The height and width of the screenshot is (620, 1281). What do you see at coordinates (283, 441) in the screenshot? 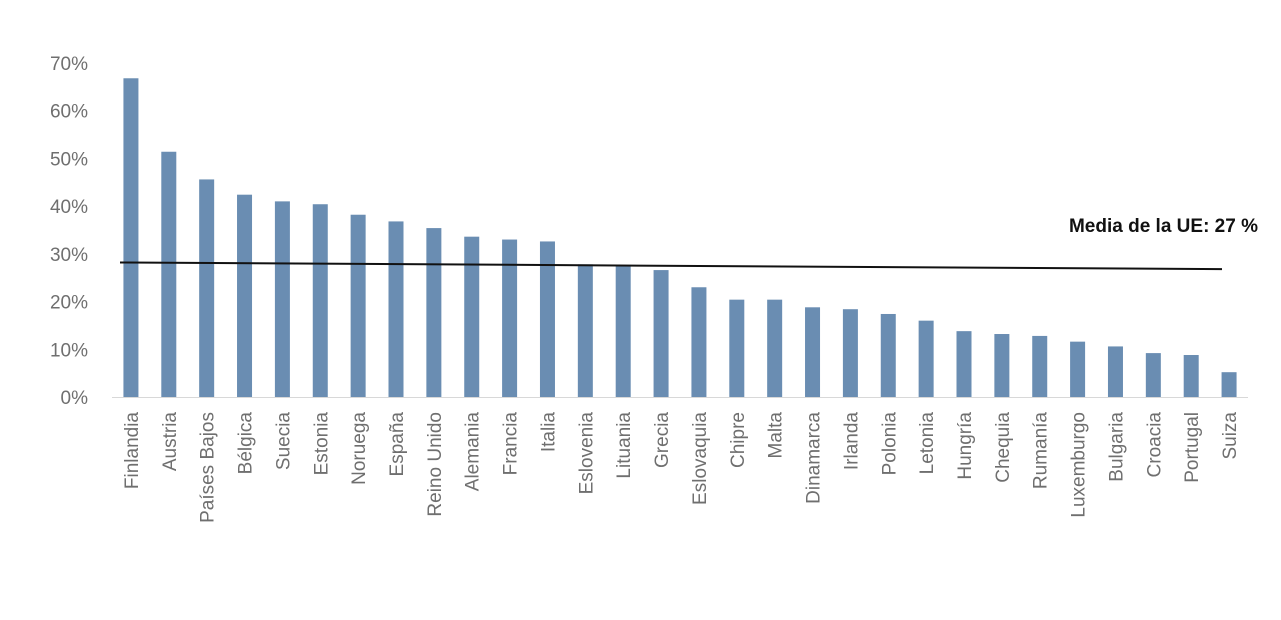
I see `x-tick-label: Suecia` at bounding box center [283, 441].